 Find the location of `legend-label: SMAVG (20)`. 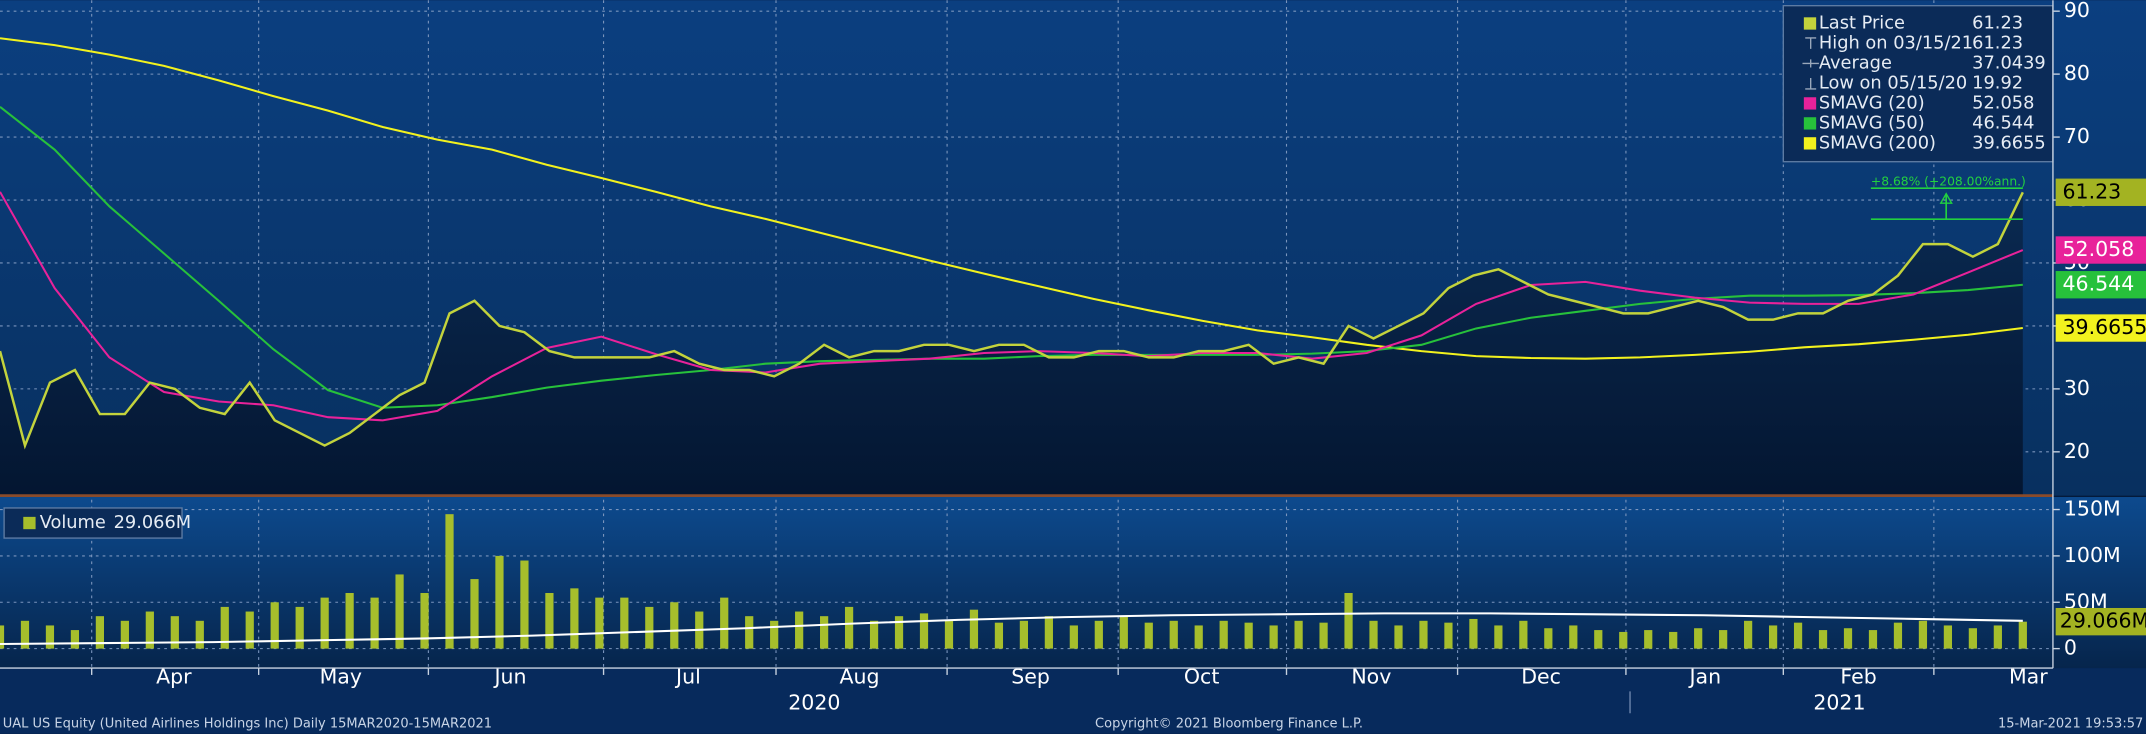

legend-label: SMAVG (20) is located at coordinates (1872, 102).